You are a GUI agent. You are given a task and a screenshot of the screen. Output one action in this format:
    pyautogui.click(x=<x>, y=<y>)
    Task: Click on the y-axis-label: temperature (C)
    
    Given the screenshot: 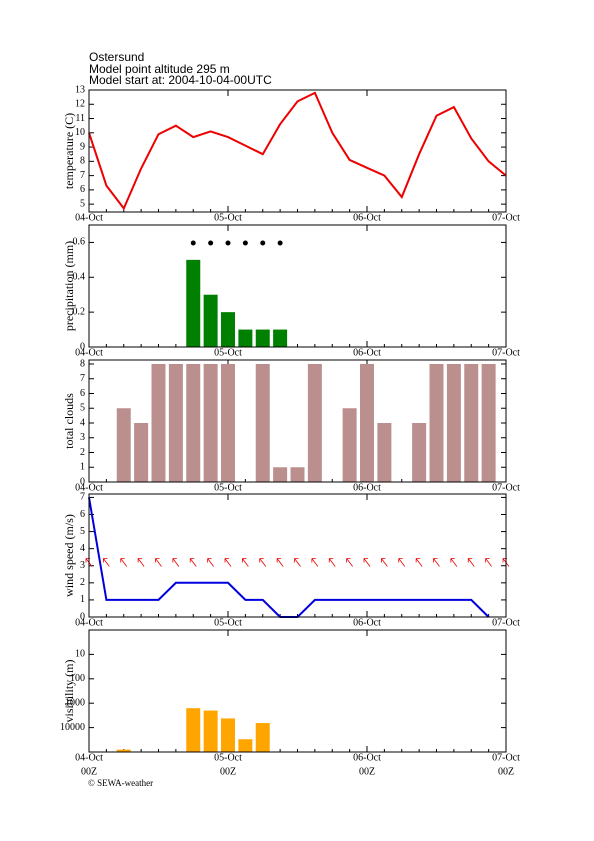 What is the action you would take?
    pyautogui.click(x=69, y=151)
    